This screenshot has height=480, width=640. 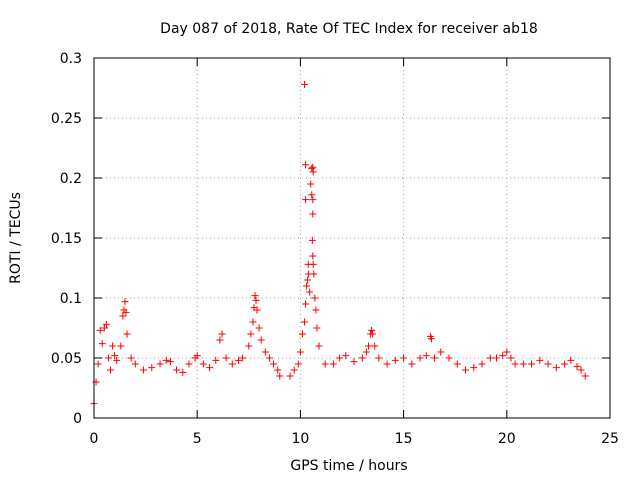 I want to click on x-tick-labels: 0 5 10 15 20 25, so click(x=354, y=439).